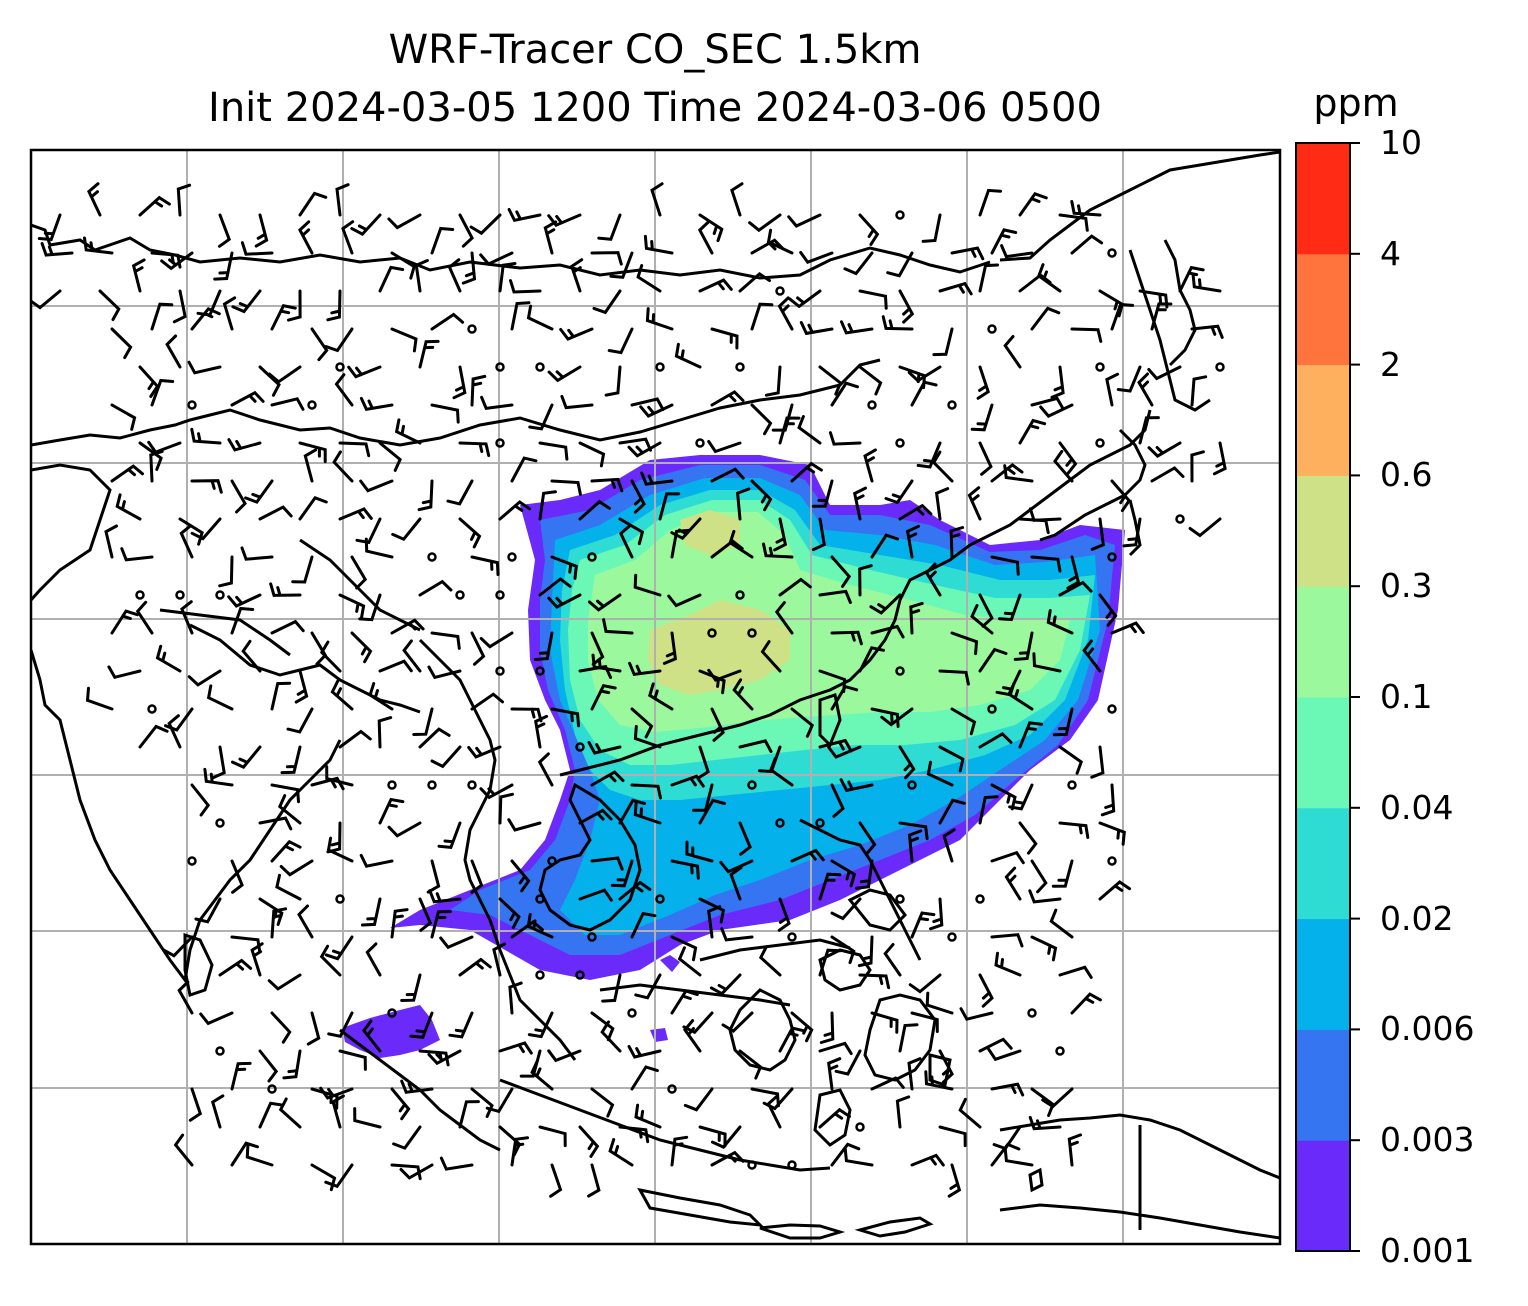  I want to click on colorbar-tick-label: 2, so click(1390, 364).